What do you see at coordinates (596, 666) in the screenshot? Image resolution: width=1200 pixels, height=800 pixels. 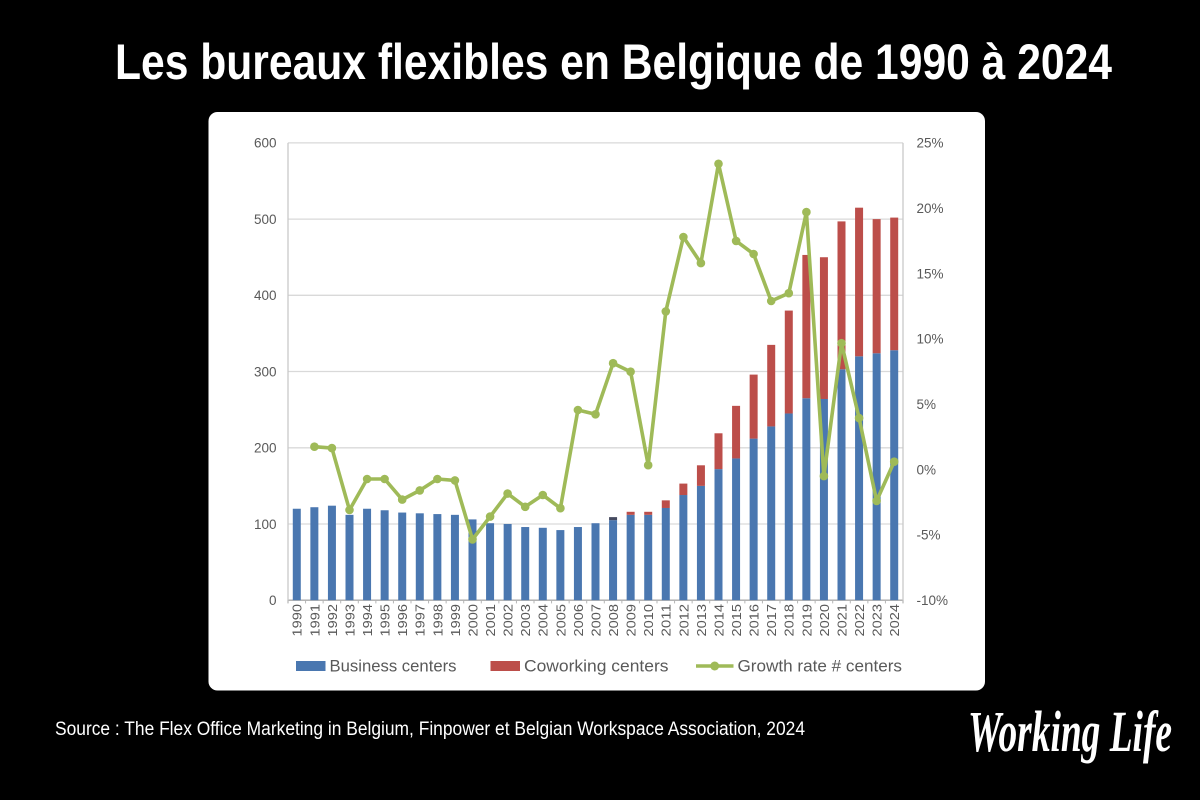 I see `svg-text: Coworking centers` at bounding box center [596, 666].